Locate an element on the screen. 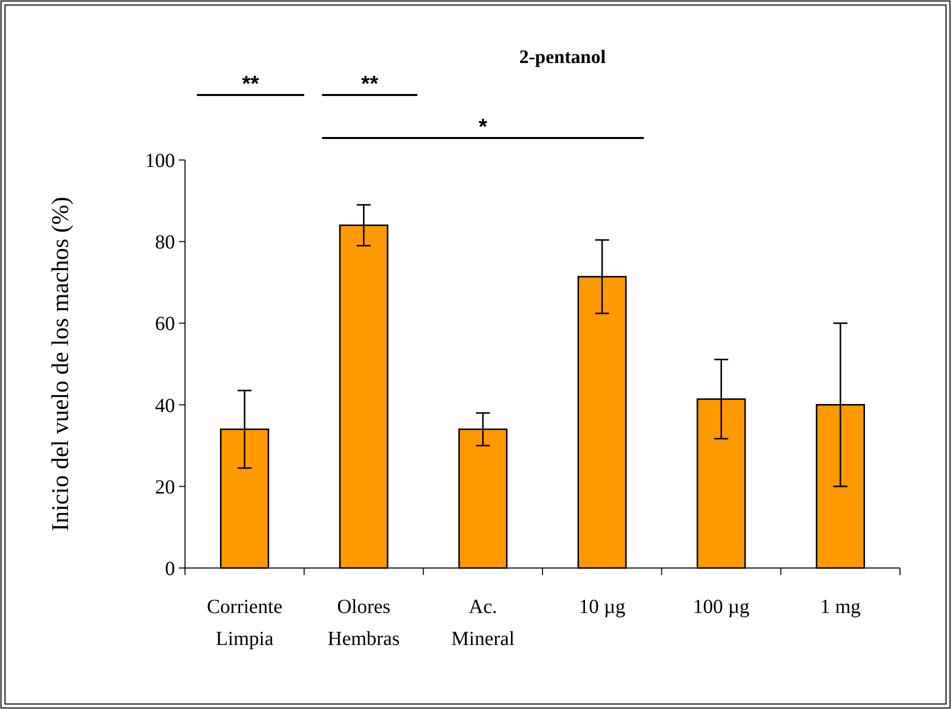  x-tick-label: Ac. Mineral is located at coordinates (483, 623).